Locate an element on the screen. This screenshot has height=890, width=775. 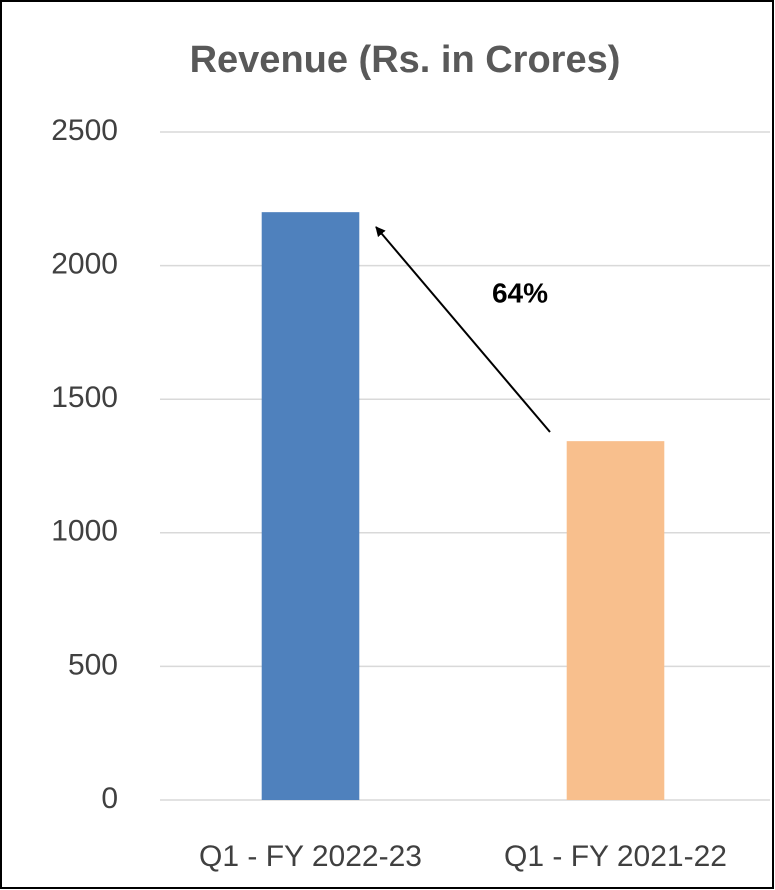
y-tick-label: 1000 is located at coordinates (84, 531).